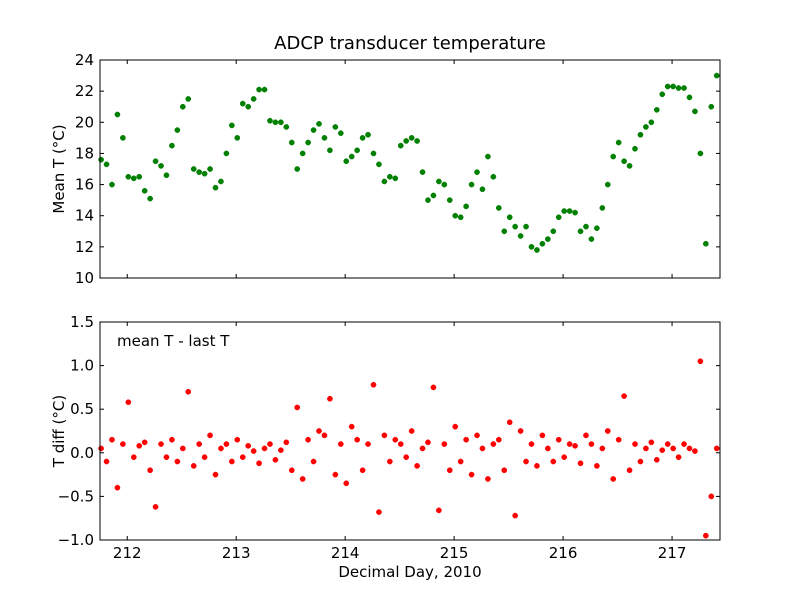  Describe the element at coordinates (84, 278) in the screenshot. I see `y-tick-label: 10` at that location.